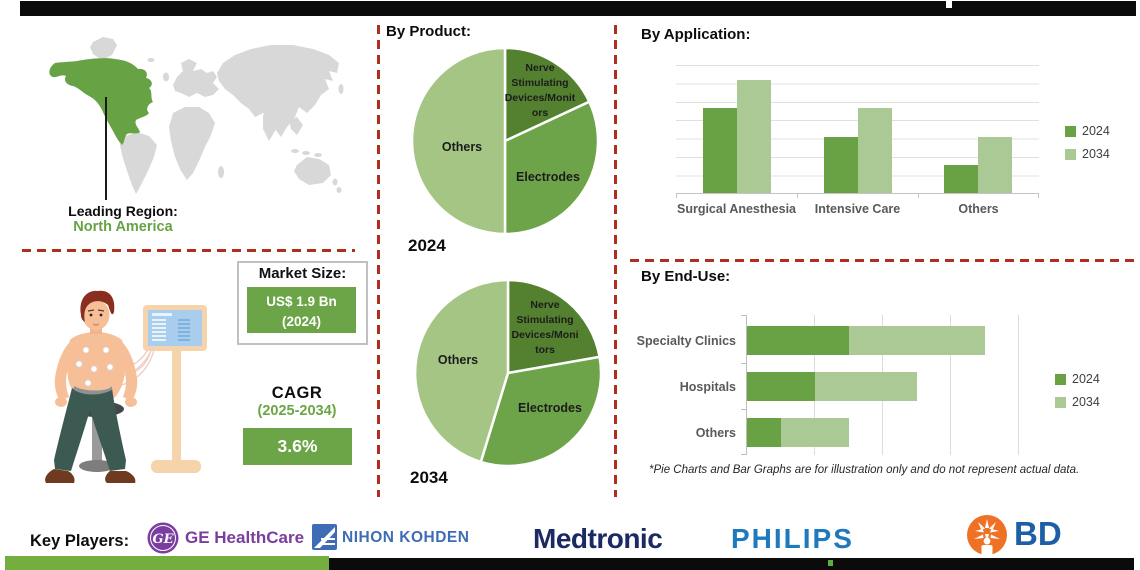 The image size is (1140, 570). Describe the element at coordinates (746, 385) in the screenshot. I see `y-axis-line` at that location.